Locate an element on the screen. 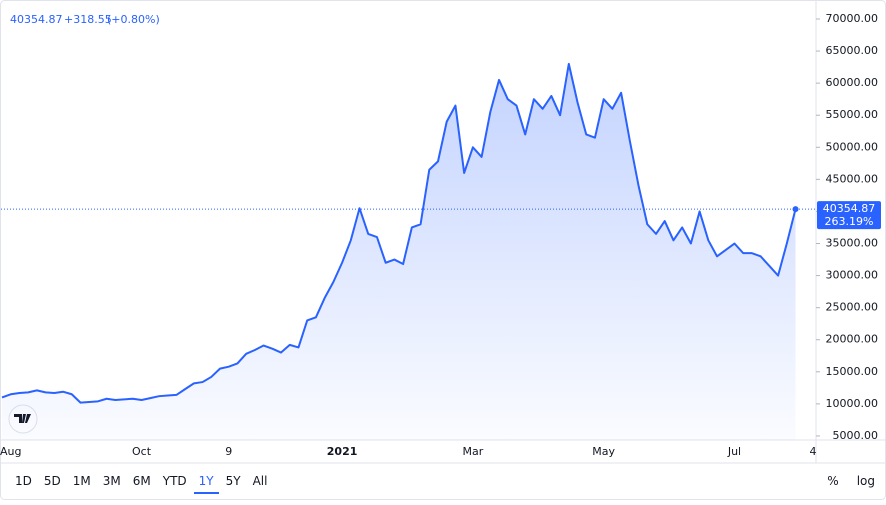  header-price: 40354.87 is located at coordinates (36, 19).